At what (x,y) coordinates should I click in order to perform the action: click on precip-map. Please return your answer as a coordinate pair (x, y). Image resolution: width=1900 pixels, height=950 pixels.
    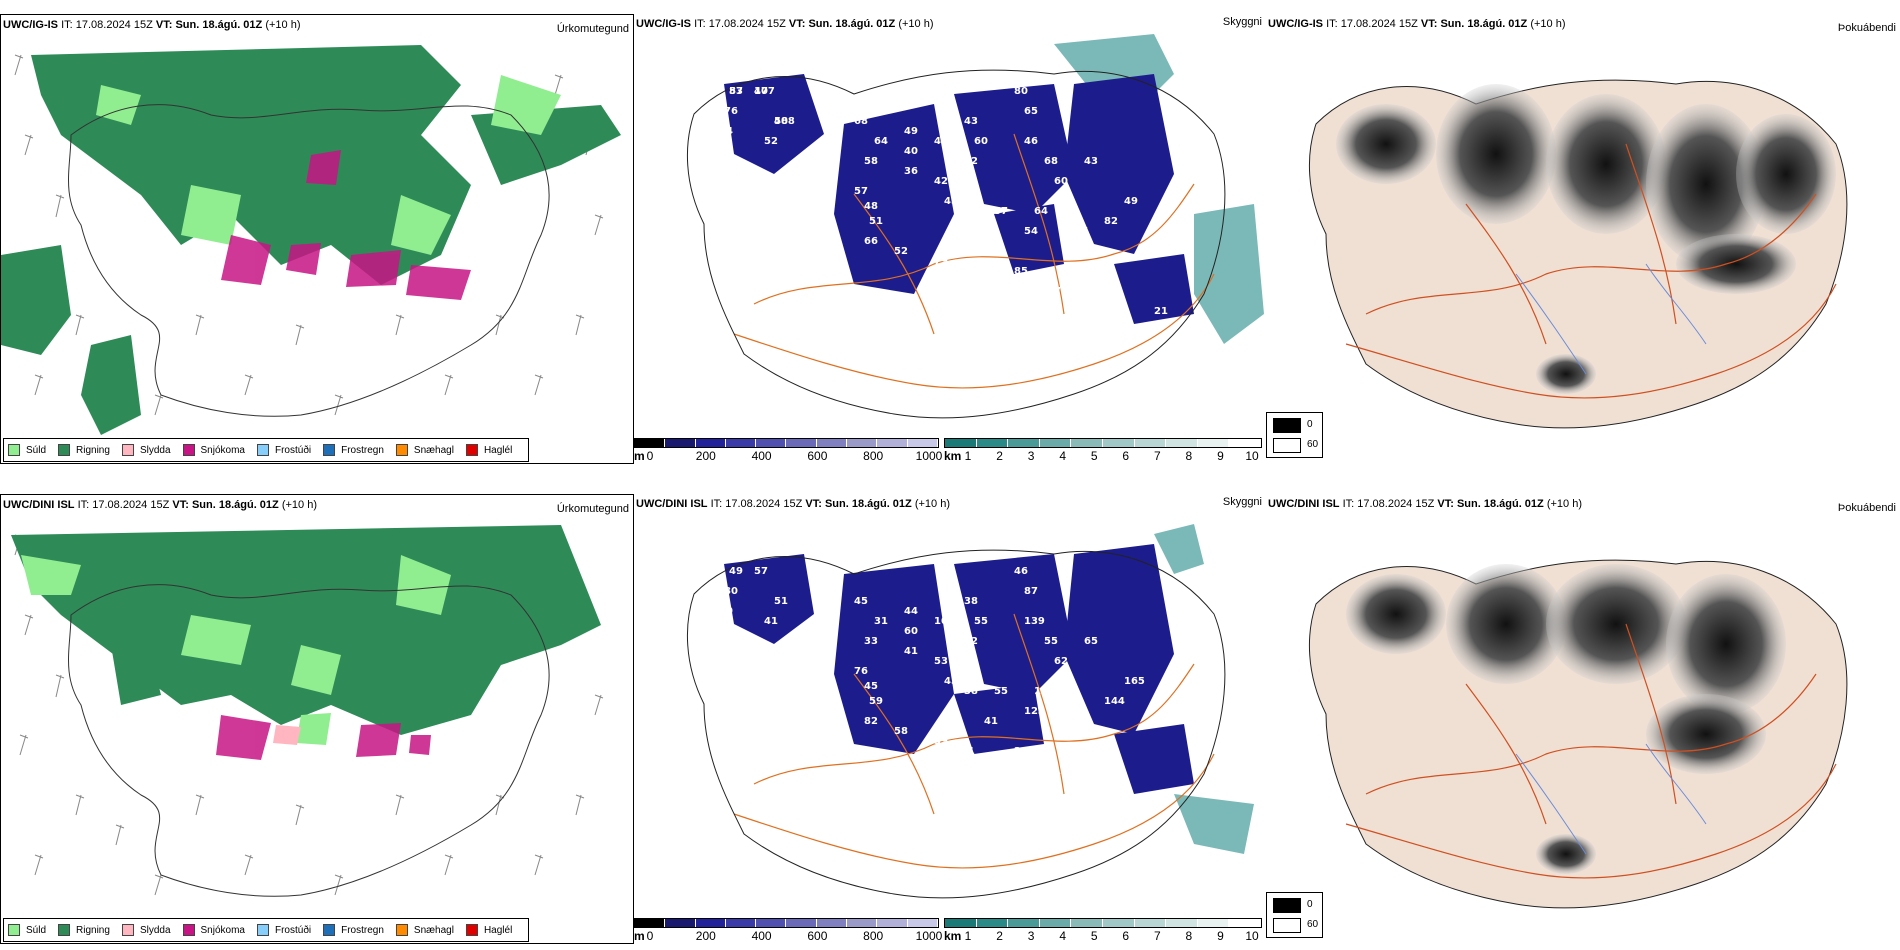
    Looking at the image, I should click on (311, 240).